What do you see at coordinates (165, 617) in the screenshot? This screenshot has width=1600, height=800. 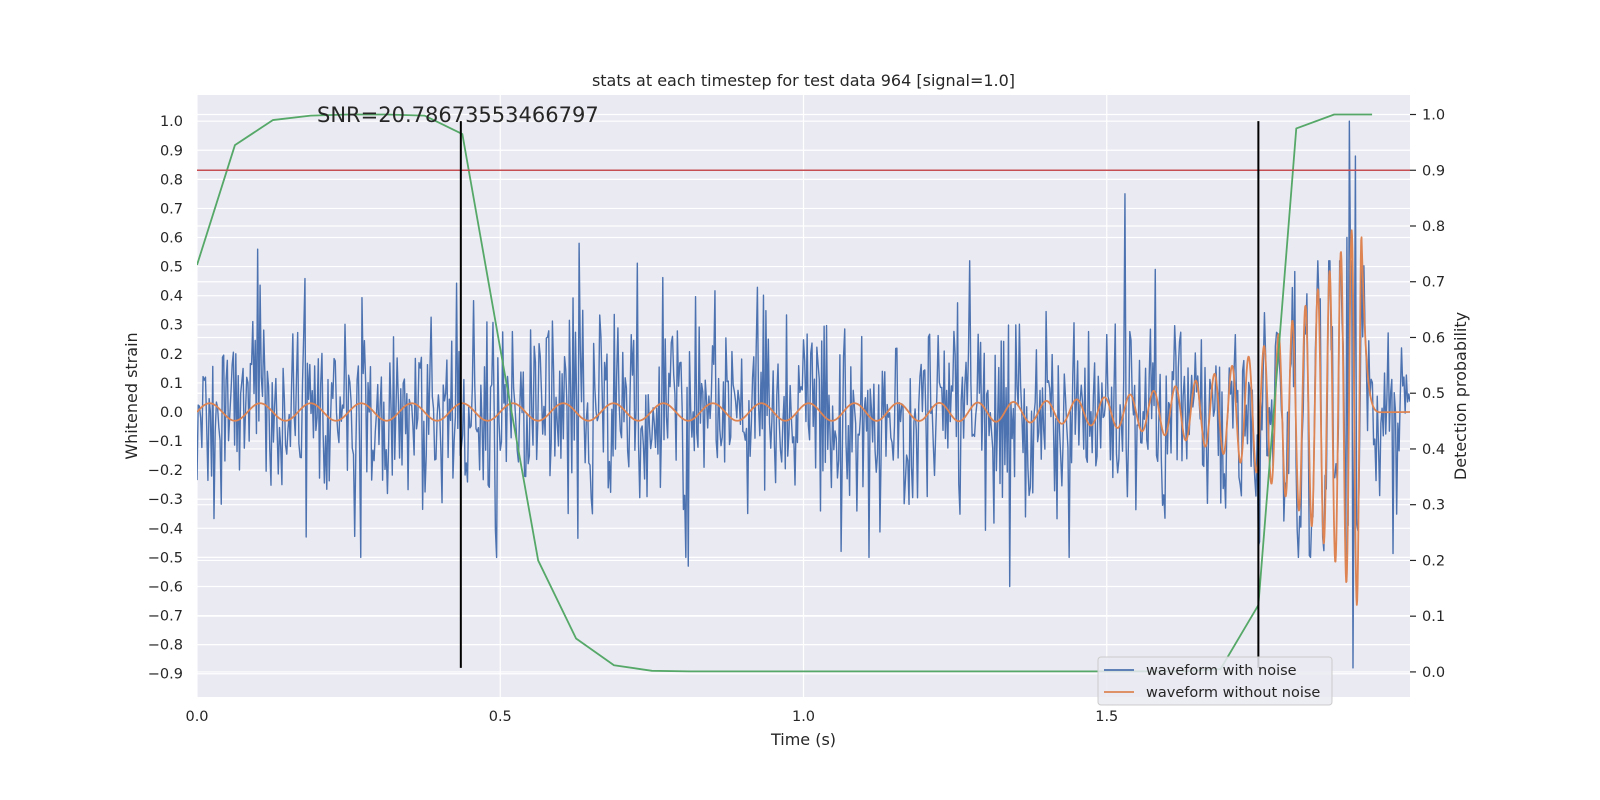 I see `y-left-tick-label: −0.7` at bounding box center [165, 617].